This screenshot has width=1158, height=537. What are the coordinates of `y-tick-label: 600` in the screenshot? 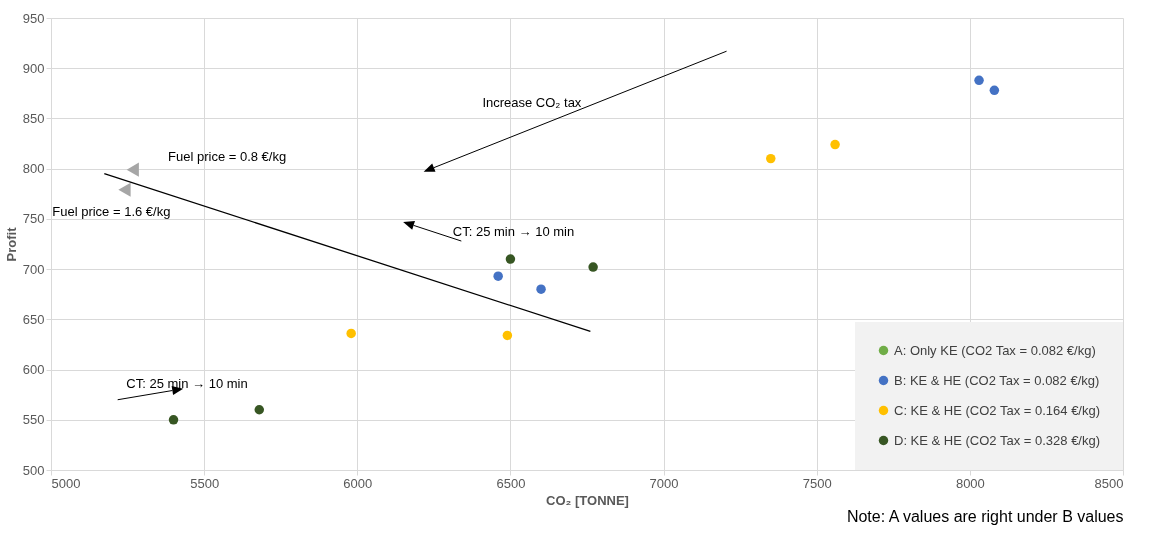 It's located at (33, 370).